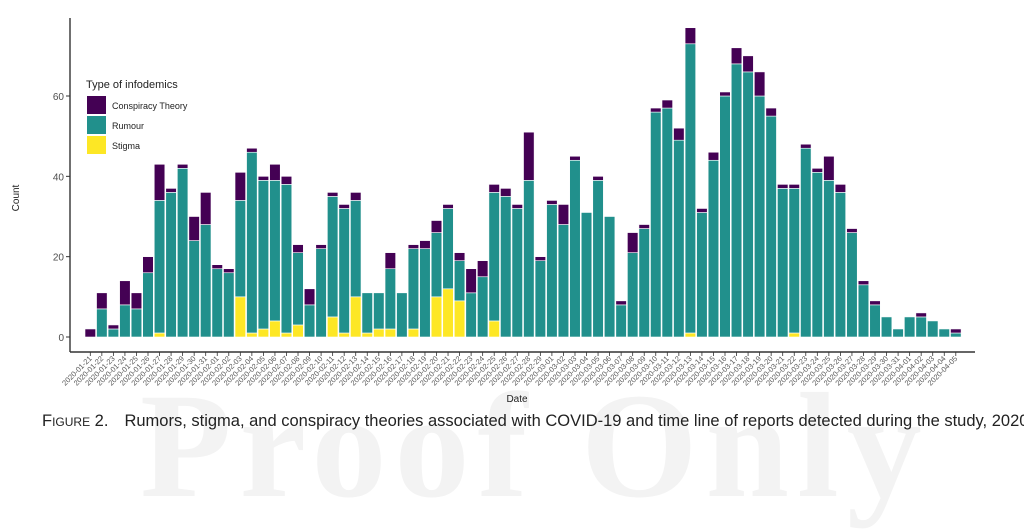 This screenshot has height=532, width=1024. I want to click on legend-label: Rumour, so click(128, 126).